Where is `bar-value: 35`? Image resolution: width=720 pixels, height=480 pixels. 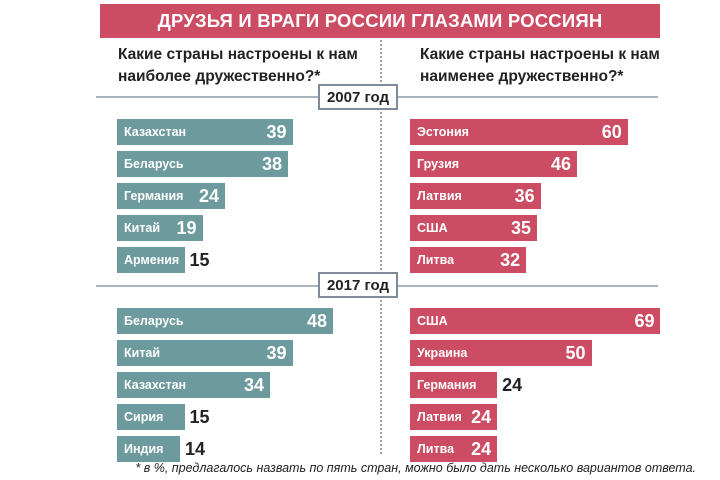
bar-value: 35 is located at coordinates (521, 228).